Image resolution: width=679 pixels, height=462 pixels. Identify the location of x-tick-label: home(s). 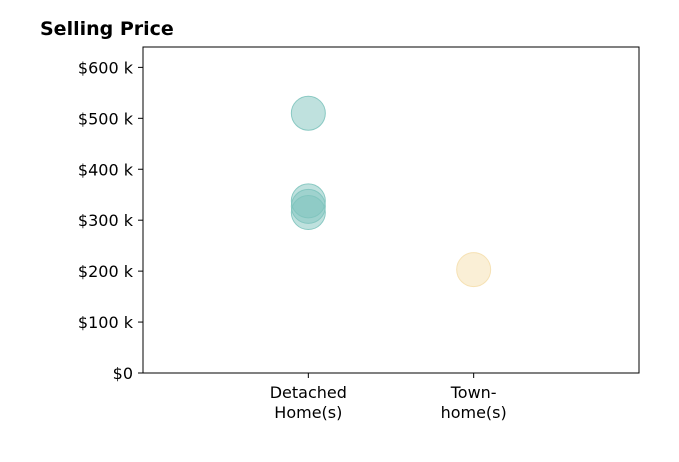
(474, 412).